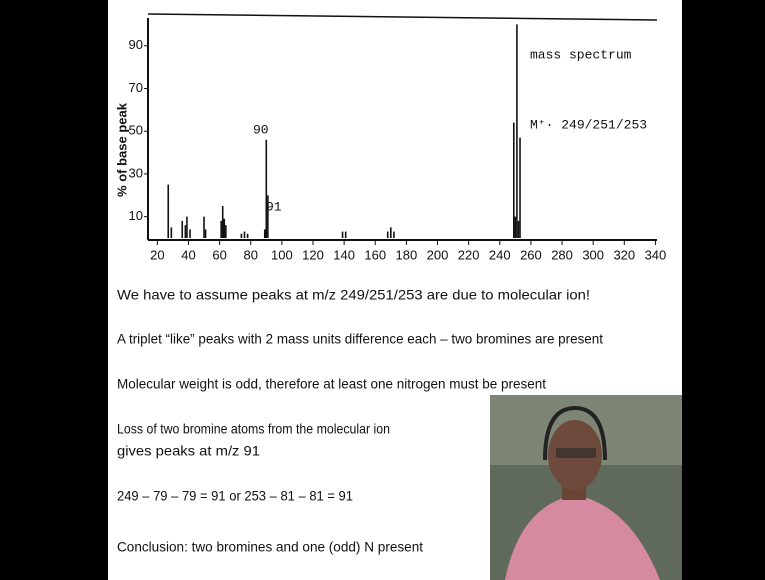 Image resolution: width=765 pixels, height=580 pixels. What do you see at coordinates (121, 149) in the screenshot?
I see `y-axis-label: % of base peak` at bounding box center [121, 149].